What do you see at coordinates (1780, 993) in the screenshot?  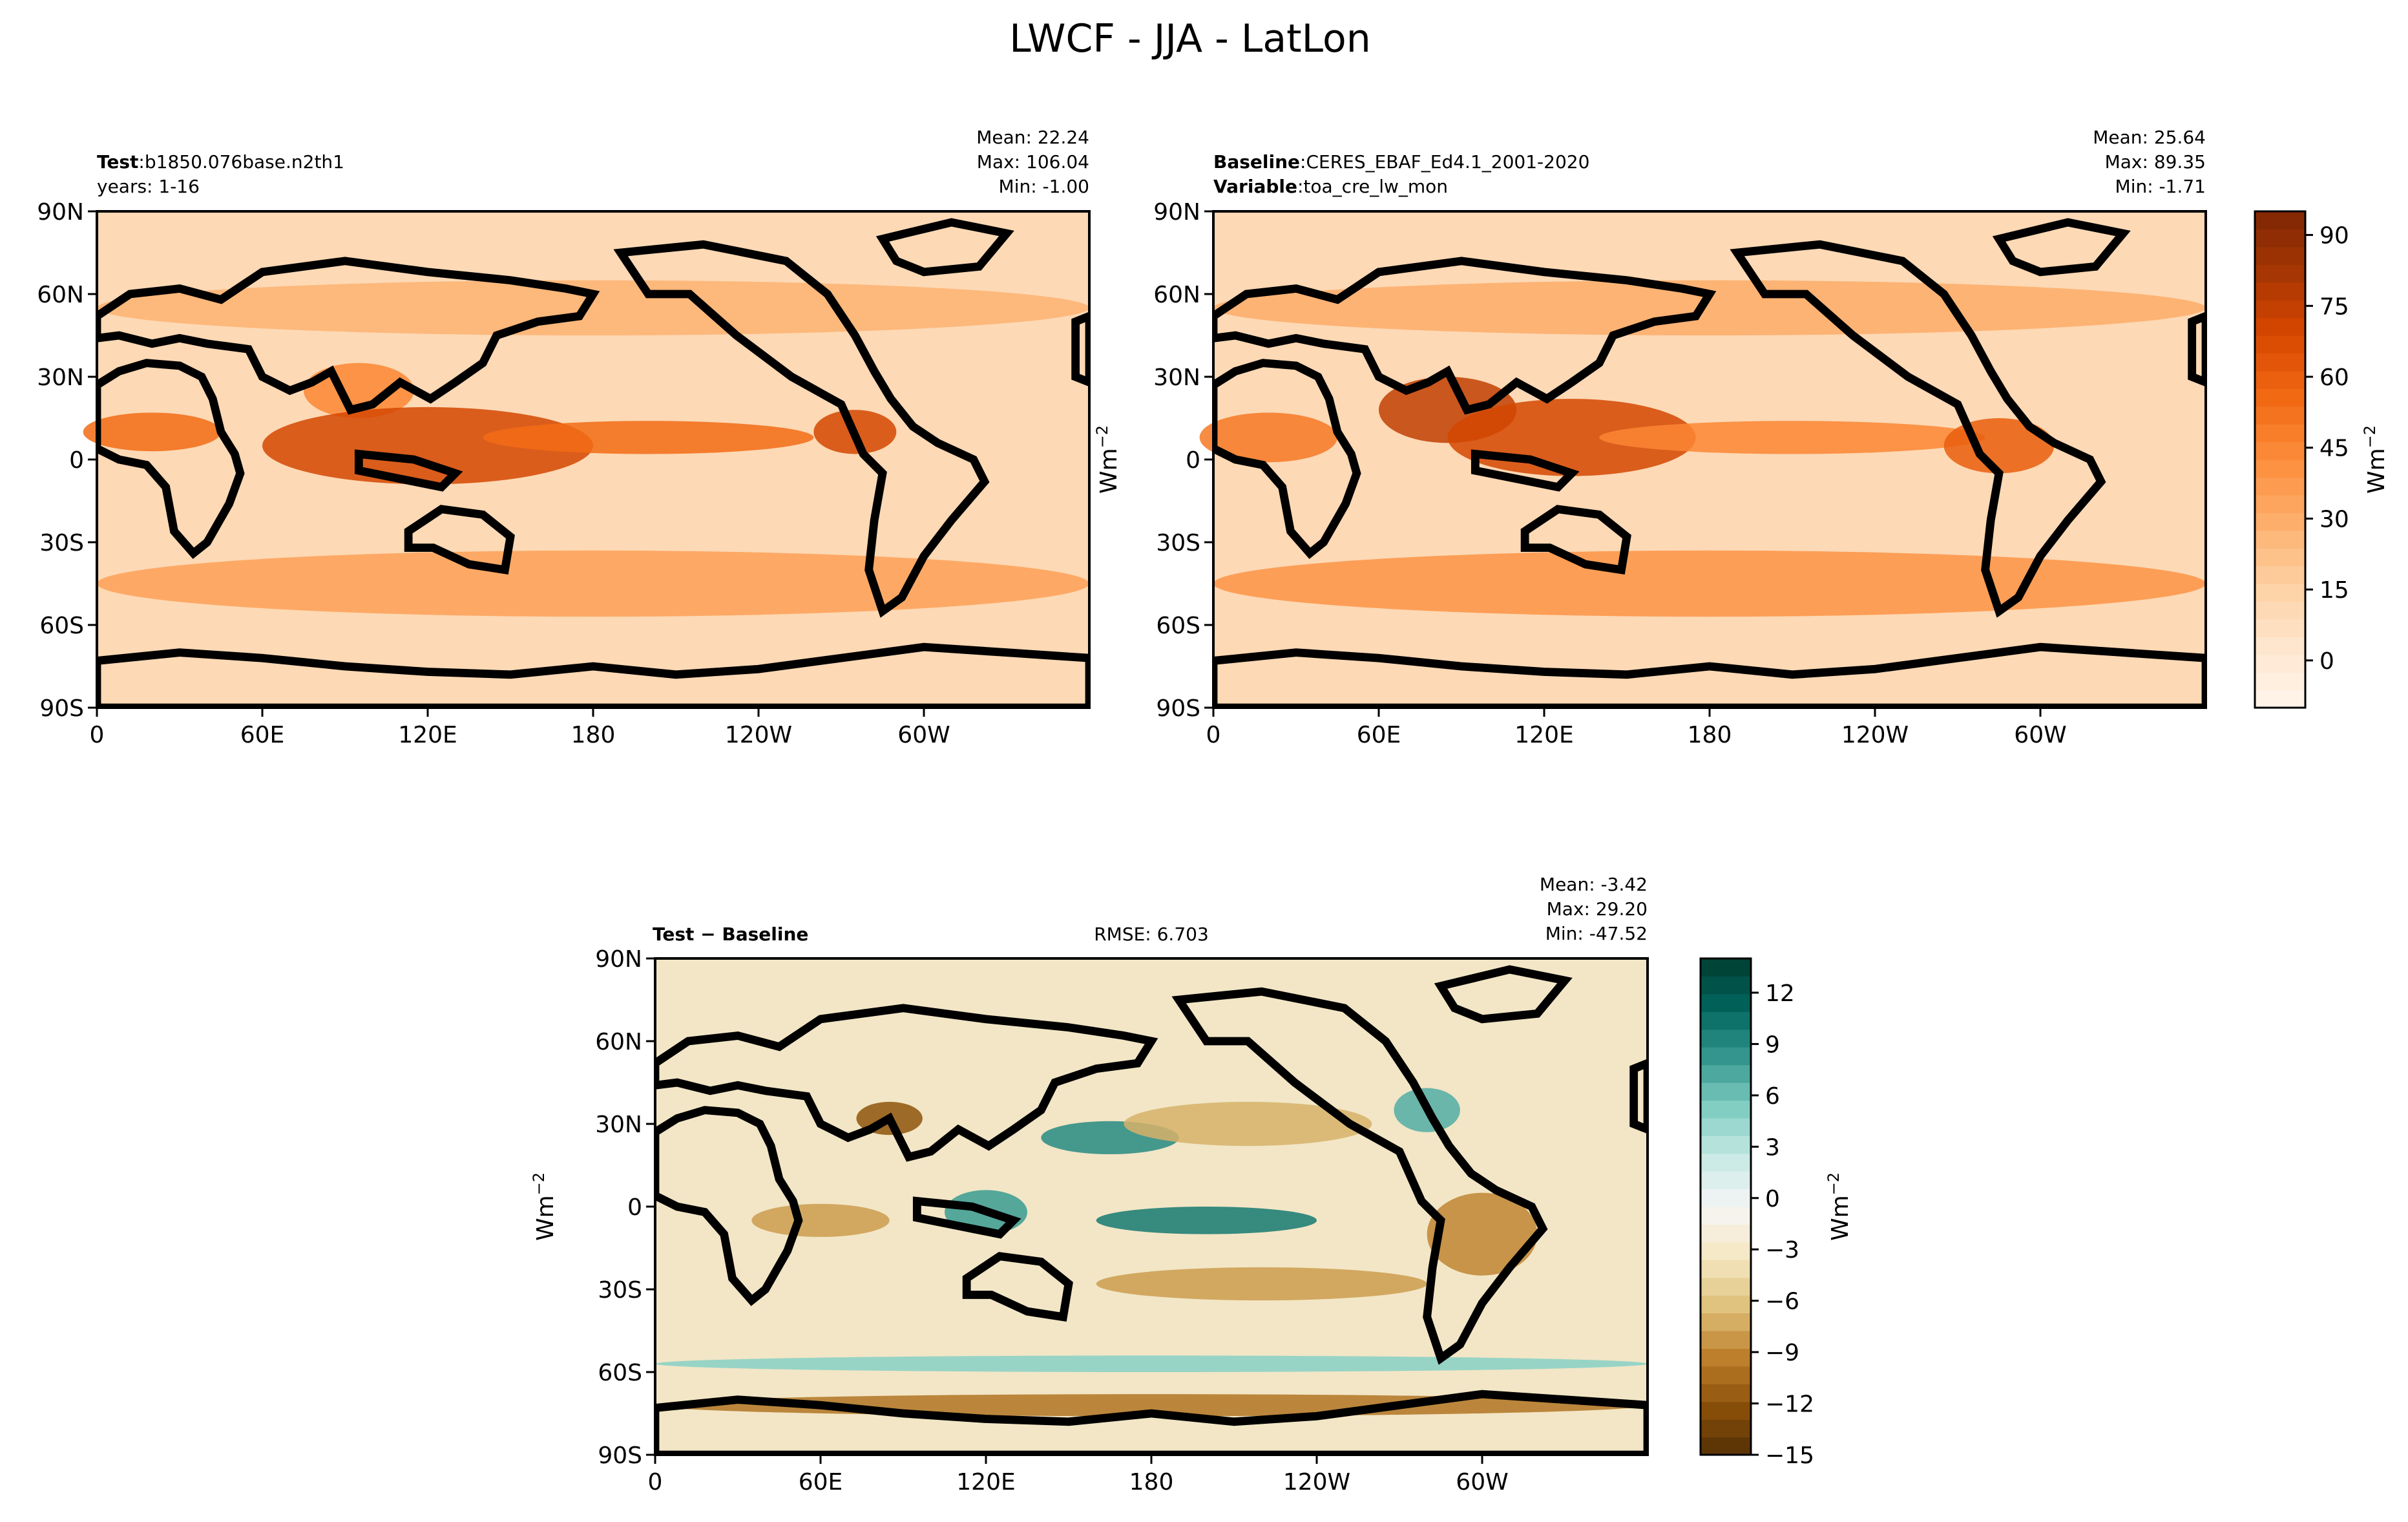 I see `difference-colorbar-tick-label: 12` at bounding box center [1780, 993].